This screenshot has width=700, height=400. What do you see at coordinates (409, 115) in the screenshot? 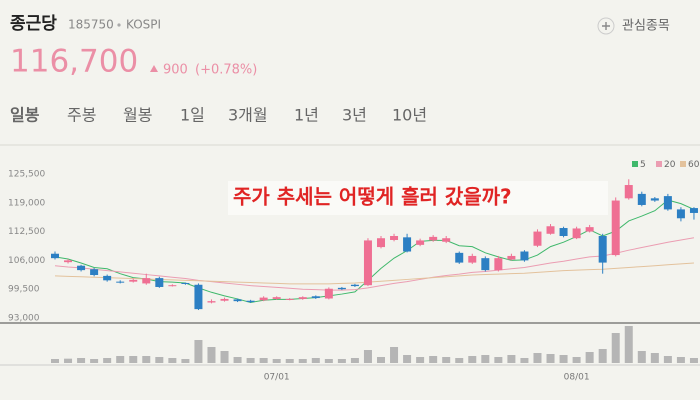
I see `tab: 10년` at bounding box center [409, 115].